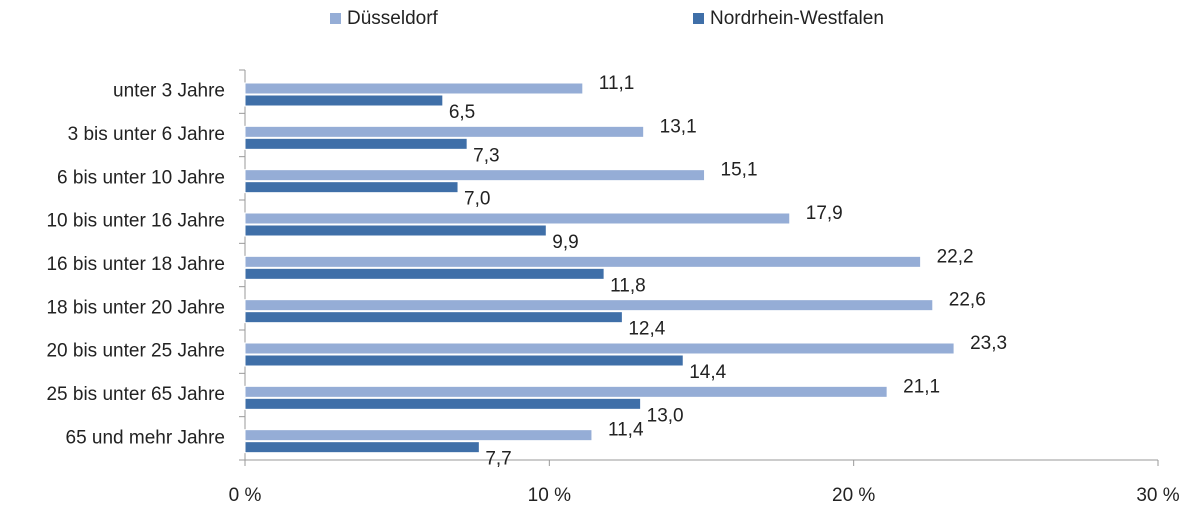  What do you see at coordinates (135, 221) in the screenshot?
I see `y-tick-label: 10 bis unter 16 Jahre` at bounding box center [135, 221].